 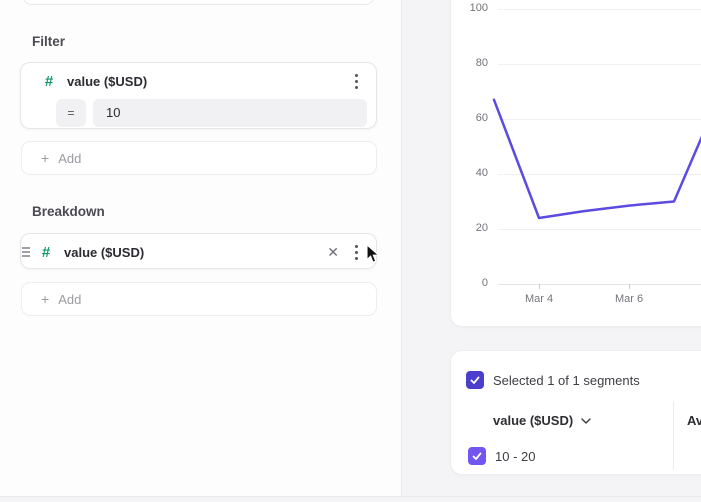 I want to click on y-axis-tick-label: 80, so click(x=481, y=63).